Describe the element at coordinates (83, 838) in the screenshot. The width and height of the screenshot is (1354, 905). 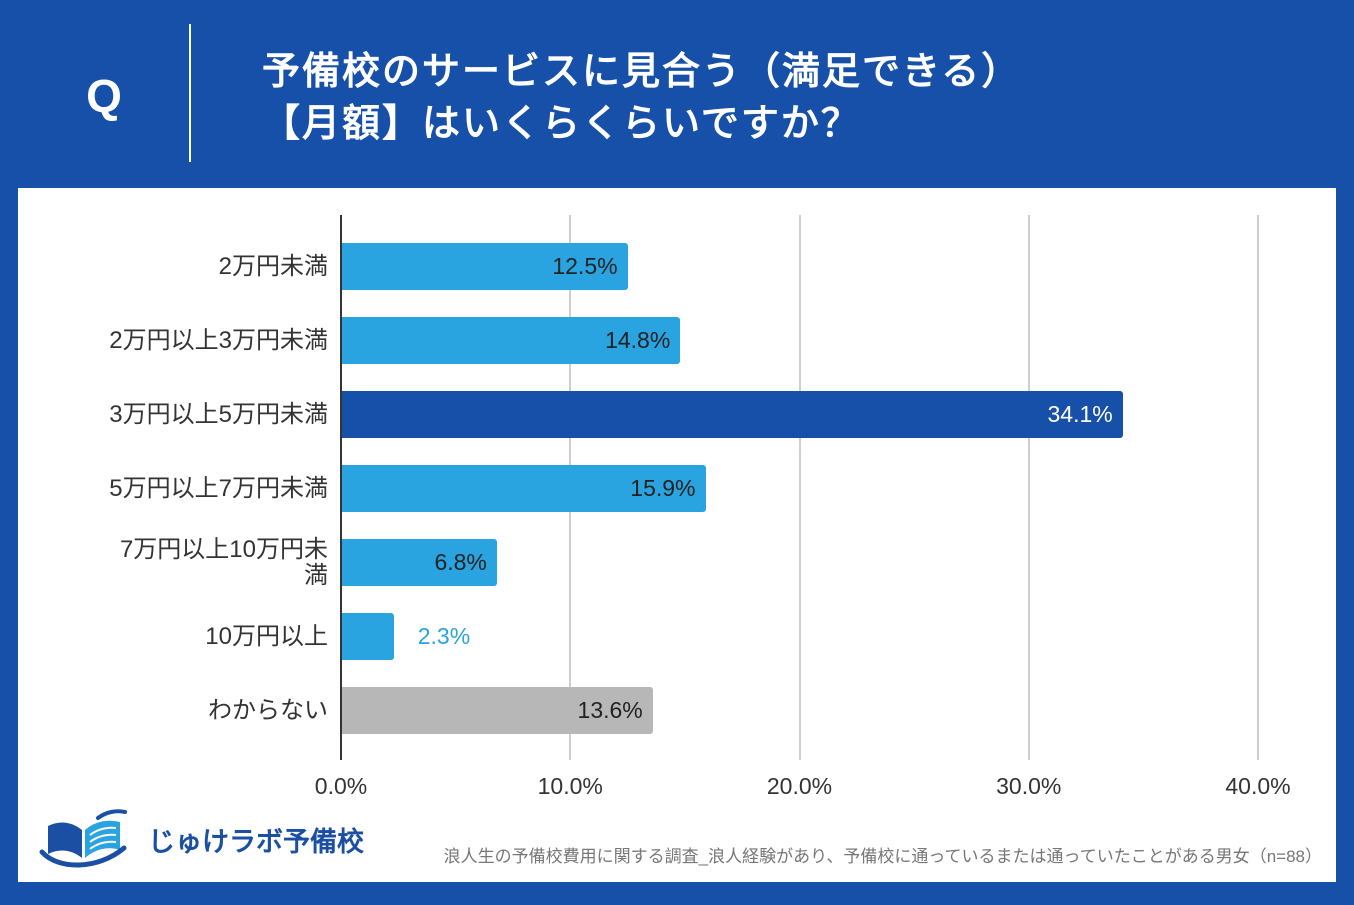
I see `book-icon` at that location.